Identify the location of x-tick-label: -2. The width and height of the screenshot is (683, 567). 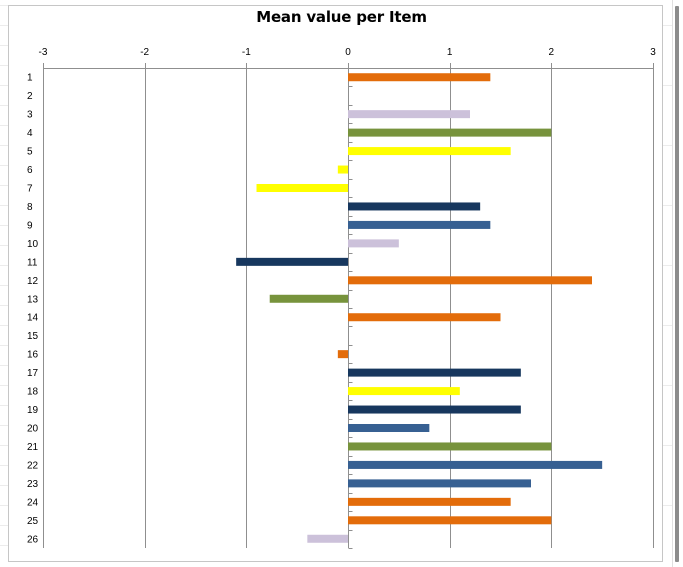
(144, 52).